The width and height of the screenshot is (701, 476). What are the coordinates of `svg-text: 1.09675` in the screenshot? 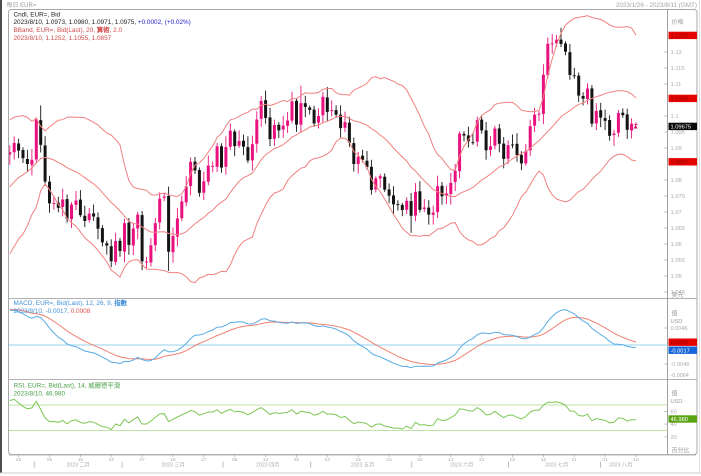 It's located at (681, 128).